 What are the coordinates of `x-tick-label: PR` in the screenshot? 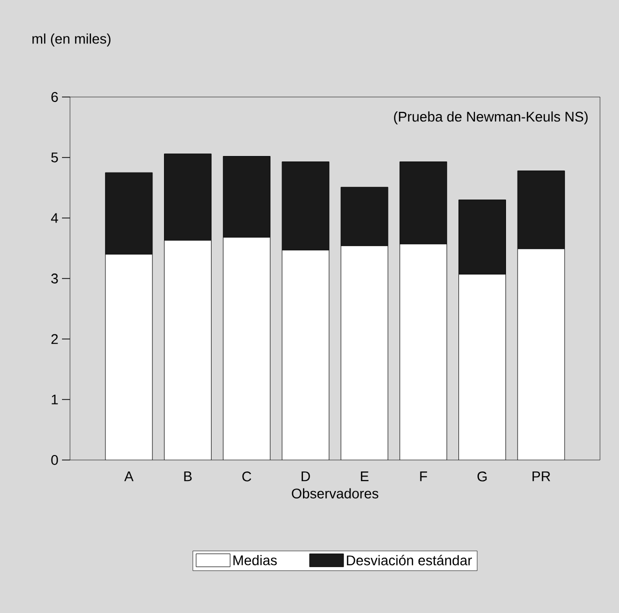 It's located at (541, 477).